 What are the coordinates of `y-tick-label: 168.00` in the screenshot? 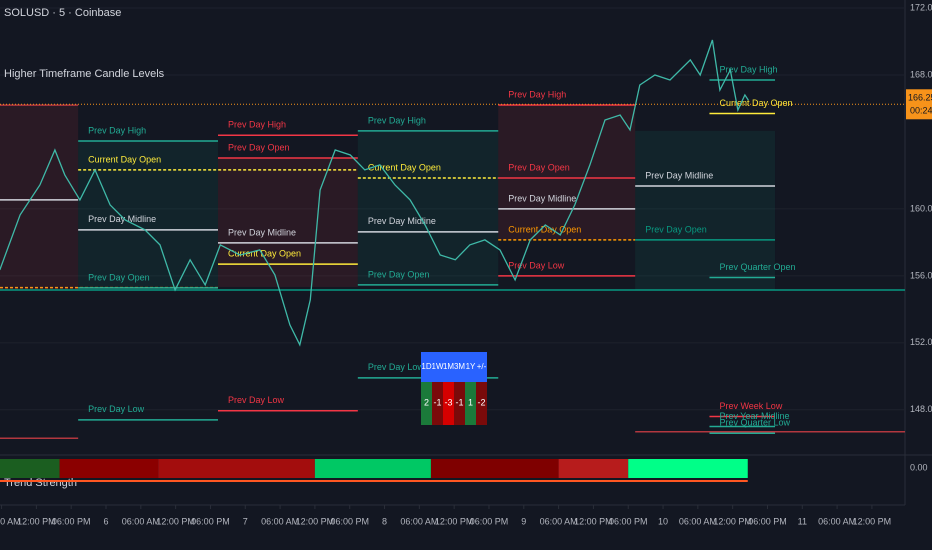 It's located at (921, 74).